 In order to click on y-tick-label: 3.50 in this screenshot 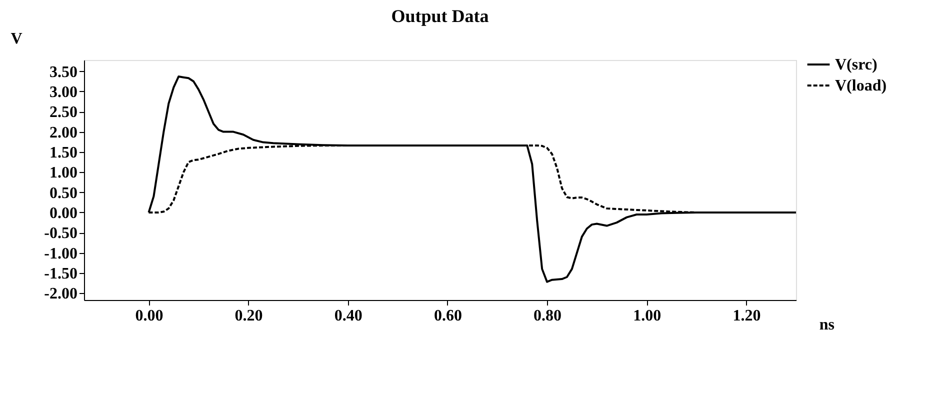, I will do `click(64, 72)`.